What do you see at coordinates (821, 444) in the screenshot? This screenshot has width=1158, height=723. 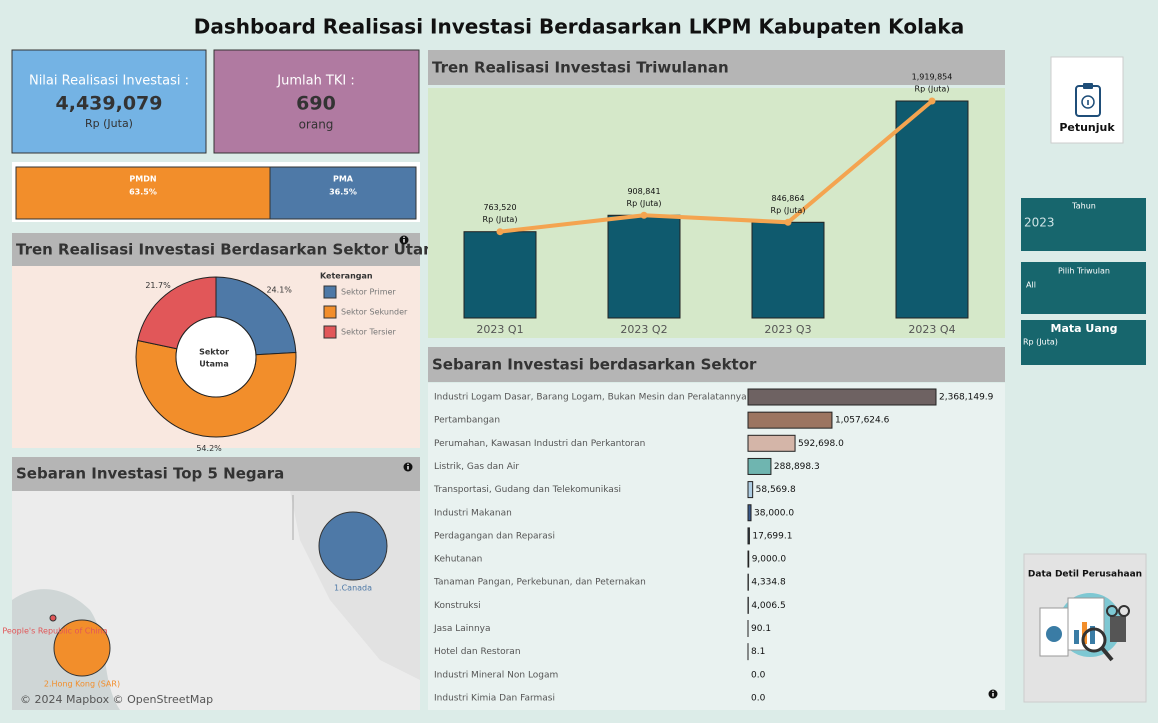 I see `data-label: 592,698.0` at bounding box center [821, 444].